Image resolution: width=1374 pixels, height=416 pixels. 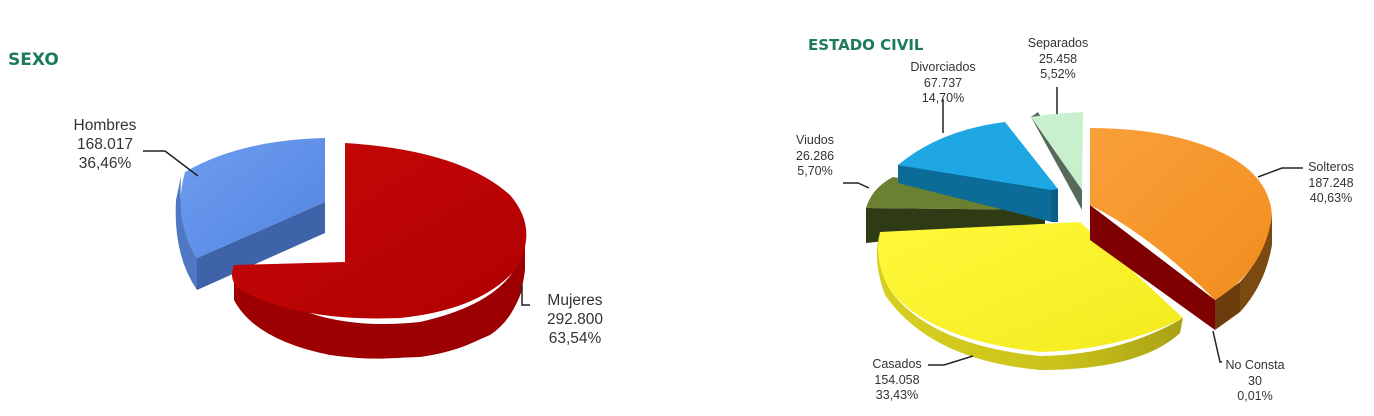 I want to click on label-divorciados-value: 67.737, so click(x=943, y=82).